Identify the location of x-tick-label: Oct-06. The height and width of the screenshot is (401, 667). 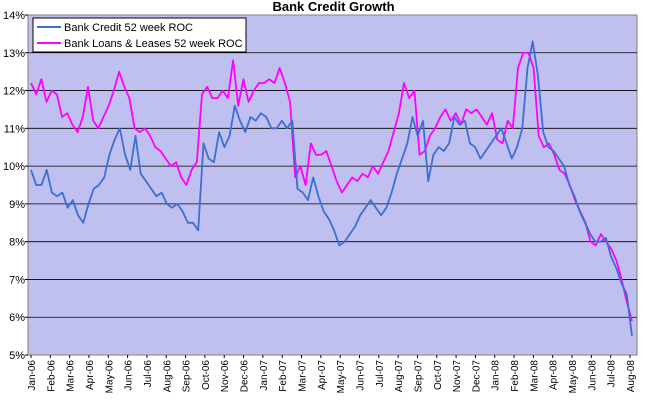
(206, 375).